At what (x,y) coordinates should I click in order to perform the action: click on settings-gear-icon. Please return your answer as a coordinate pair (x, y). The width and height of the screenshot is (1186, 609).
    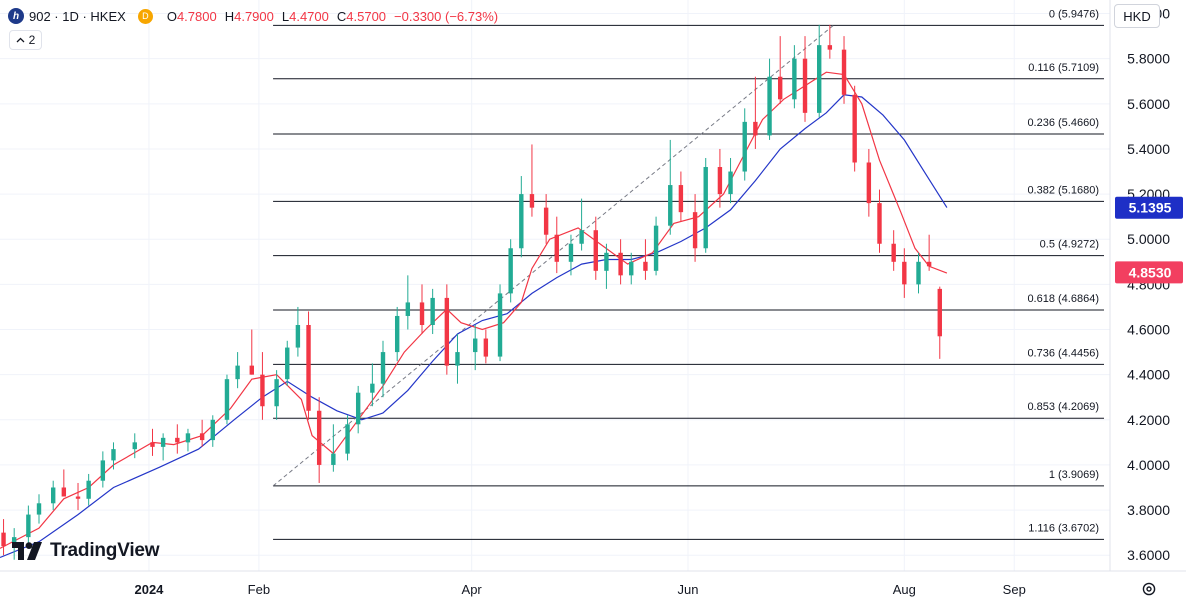
    Looking at the image, I should click on (1149, 589).